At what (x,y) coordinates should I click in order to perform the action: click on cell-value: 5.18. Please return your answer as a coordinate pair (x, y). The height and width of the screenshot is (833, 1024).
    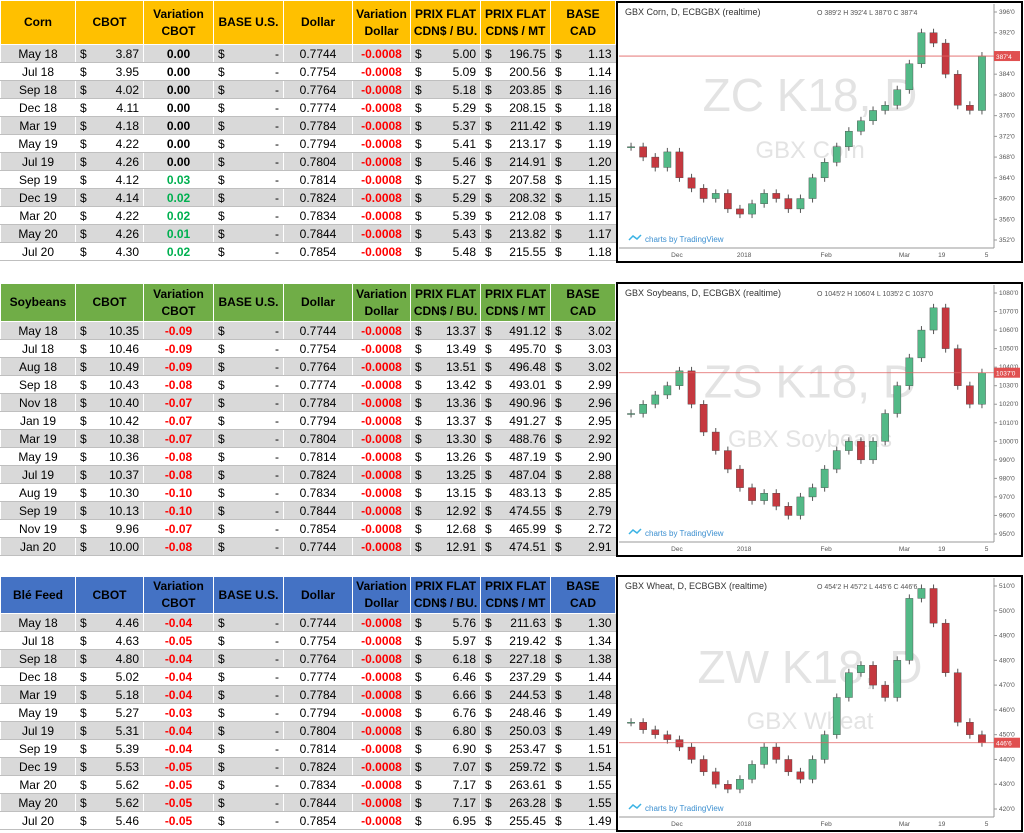
    Looking at the image, I should click on (464, 89).